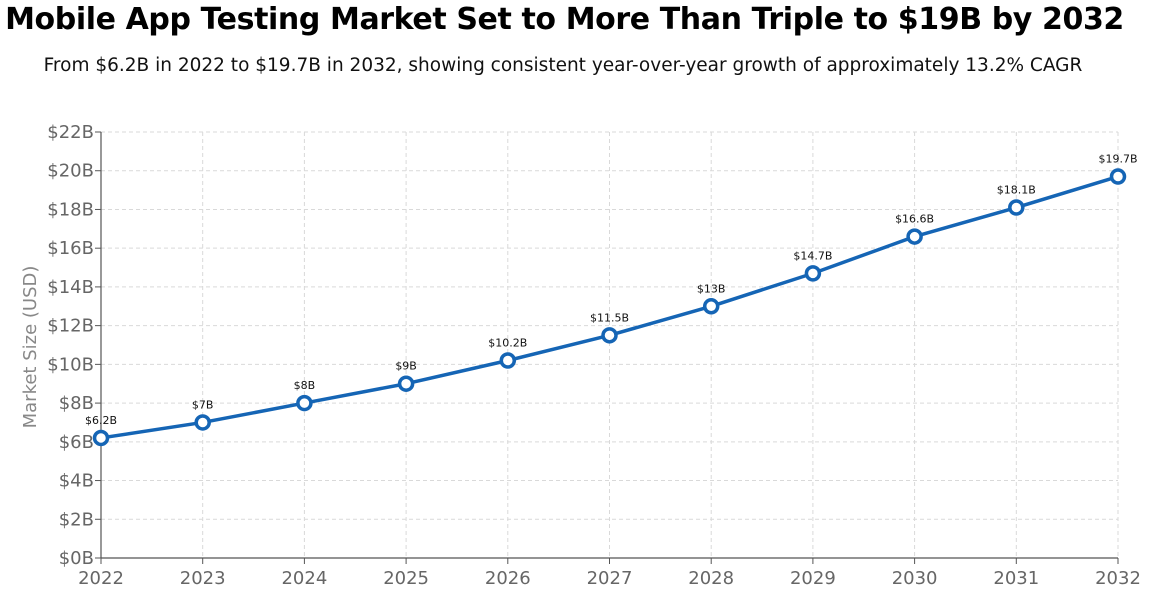  Describe the element at coordinates (914, 219) in the screenshot. I see `data-label-2030: $16.6B` at that location.